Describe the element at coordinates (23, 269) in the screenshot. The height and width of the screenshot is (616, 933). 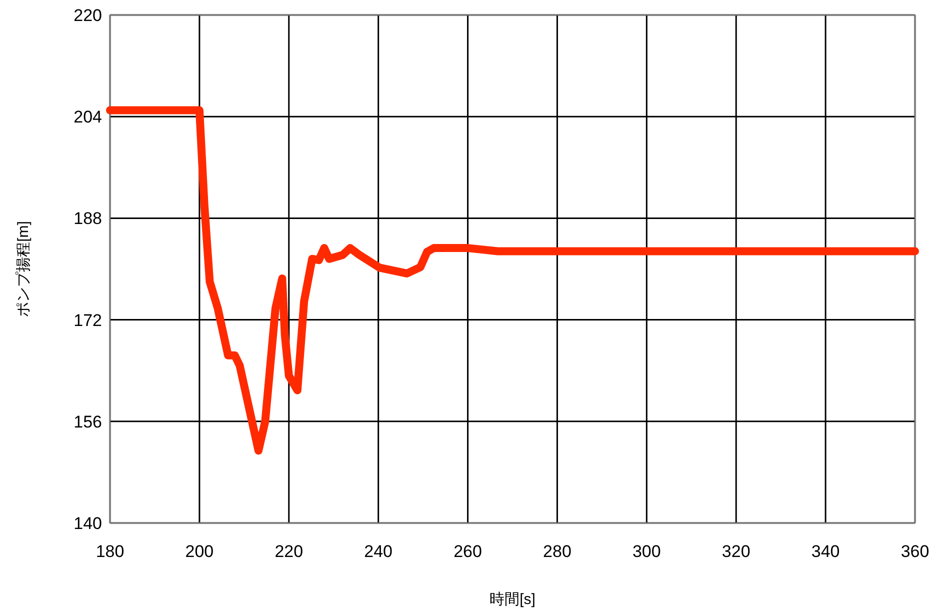
I see `y-axis-title: ポンプ揚程[m]` at that location.